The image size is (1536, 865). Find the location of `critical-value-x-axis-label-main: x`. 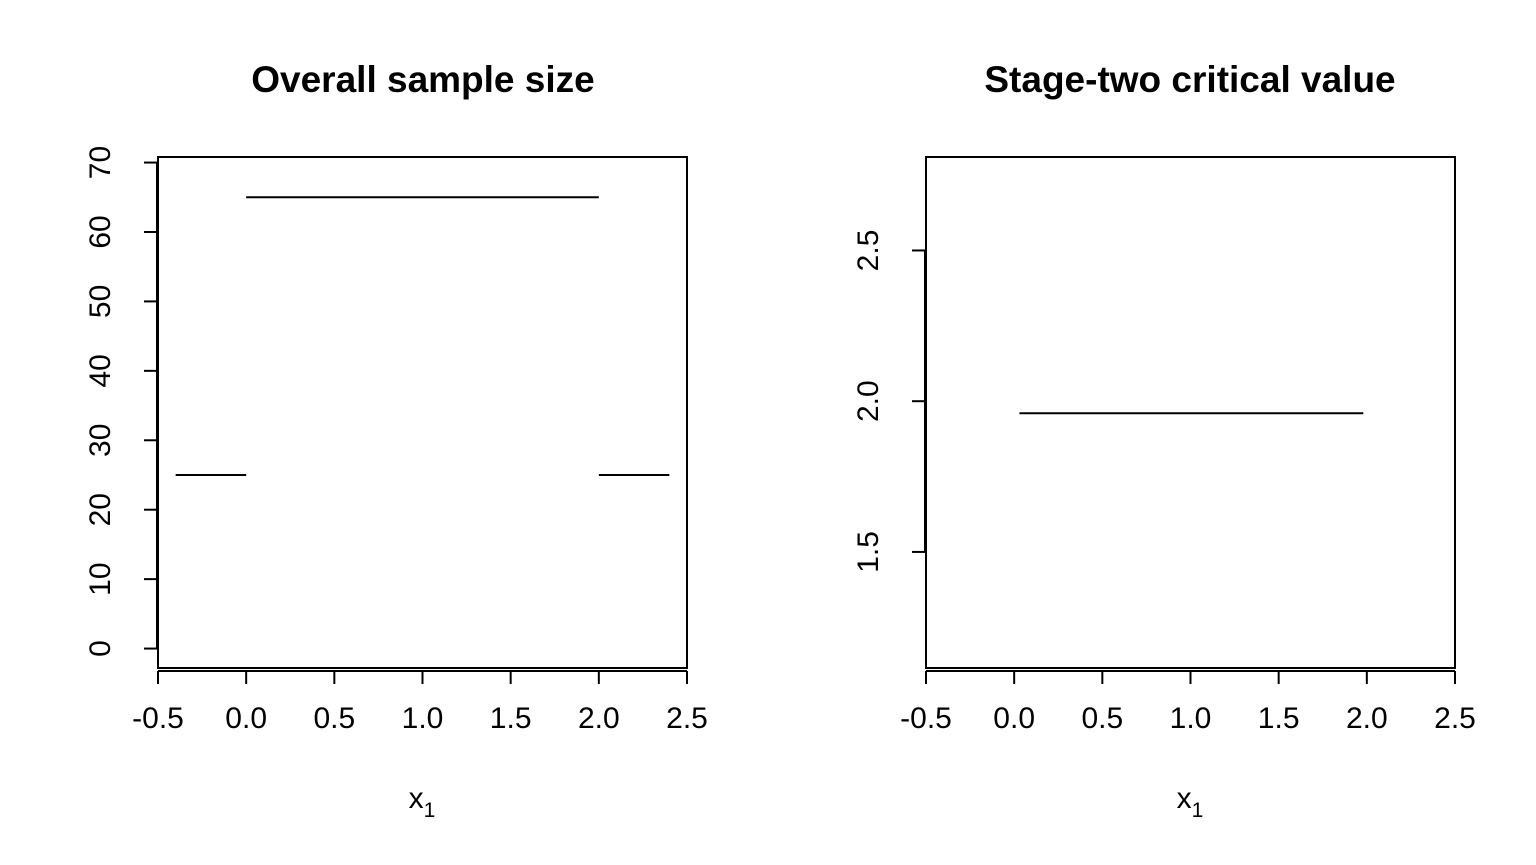

critical-value-x-axis-label-main: x is located at coordinates (1184, 798).